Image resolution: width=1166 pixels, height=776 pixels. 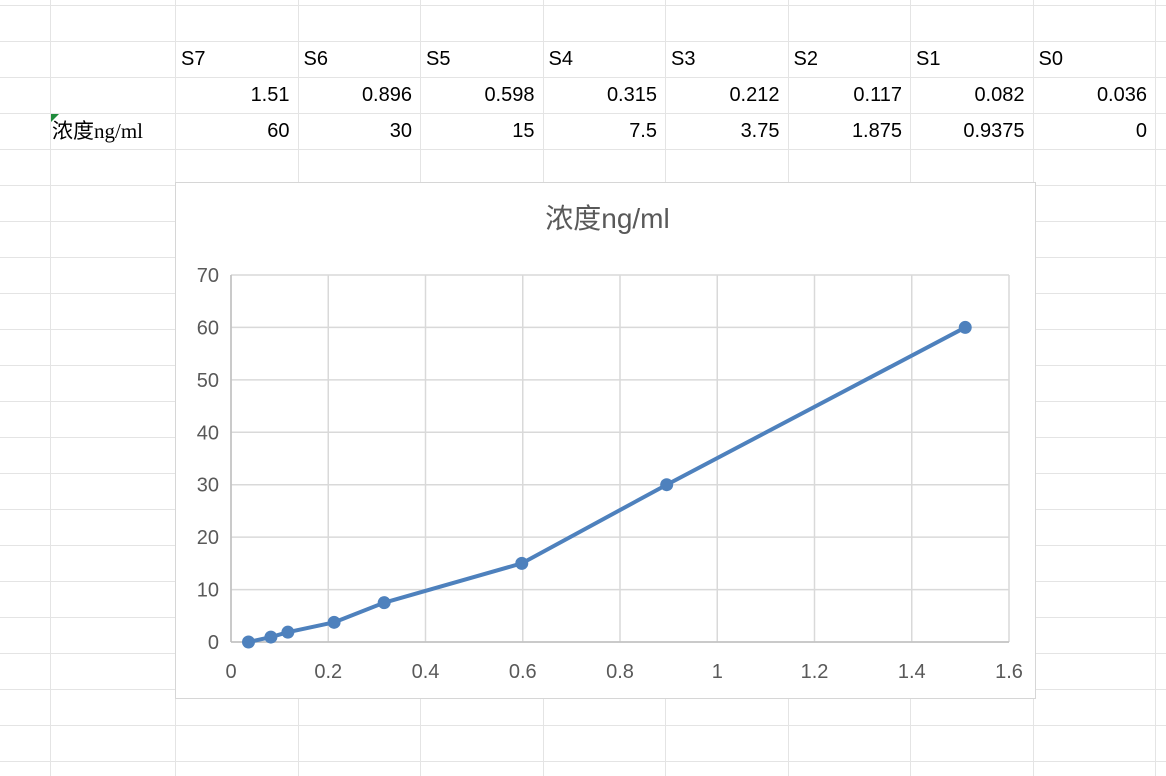 I want to click on cell-concentration-value: 0.9375, so click(x=994, y=131).